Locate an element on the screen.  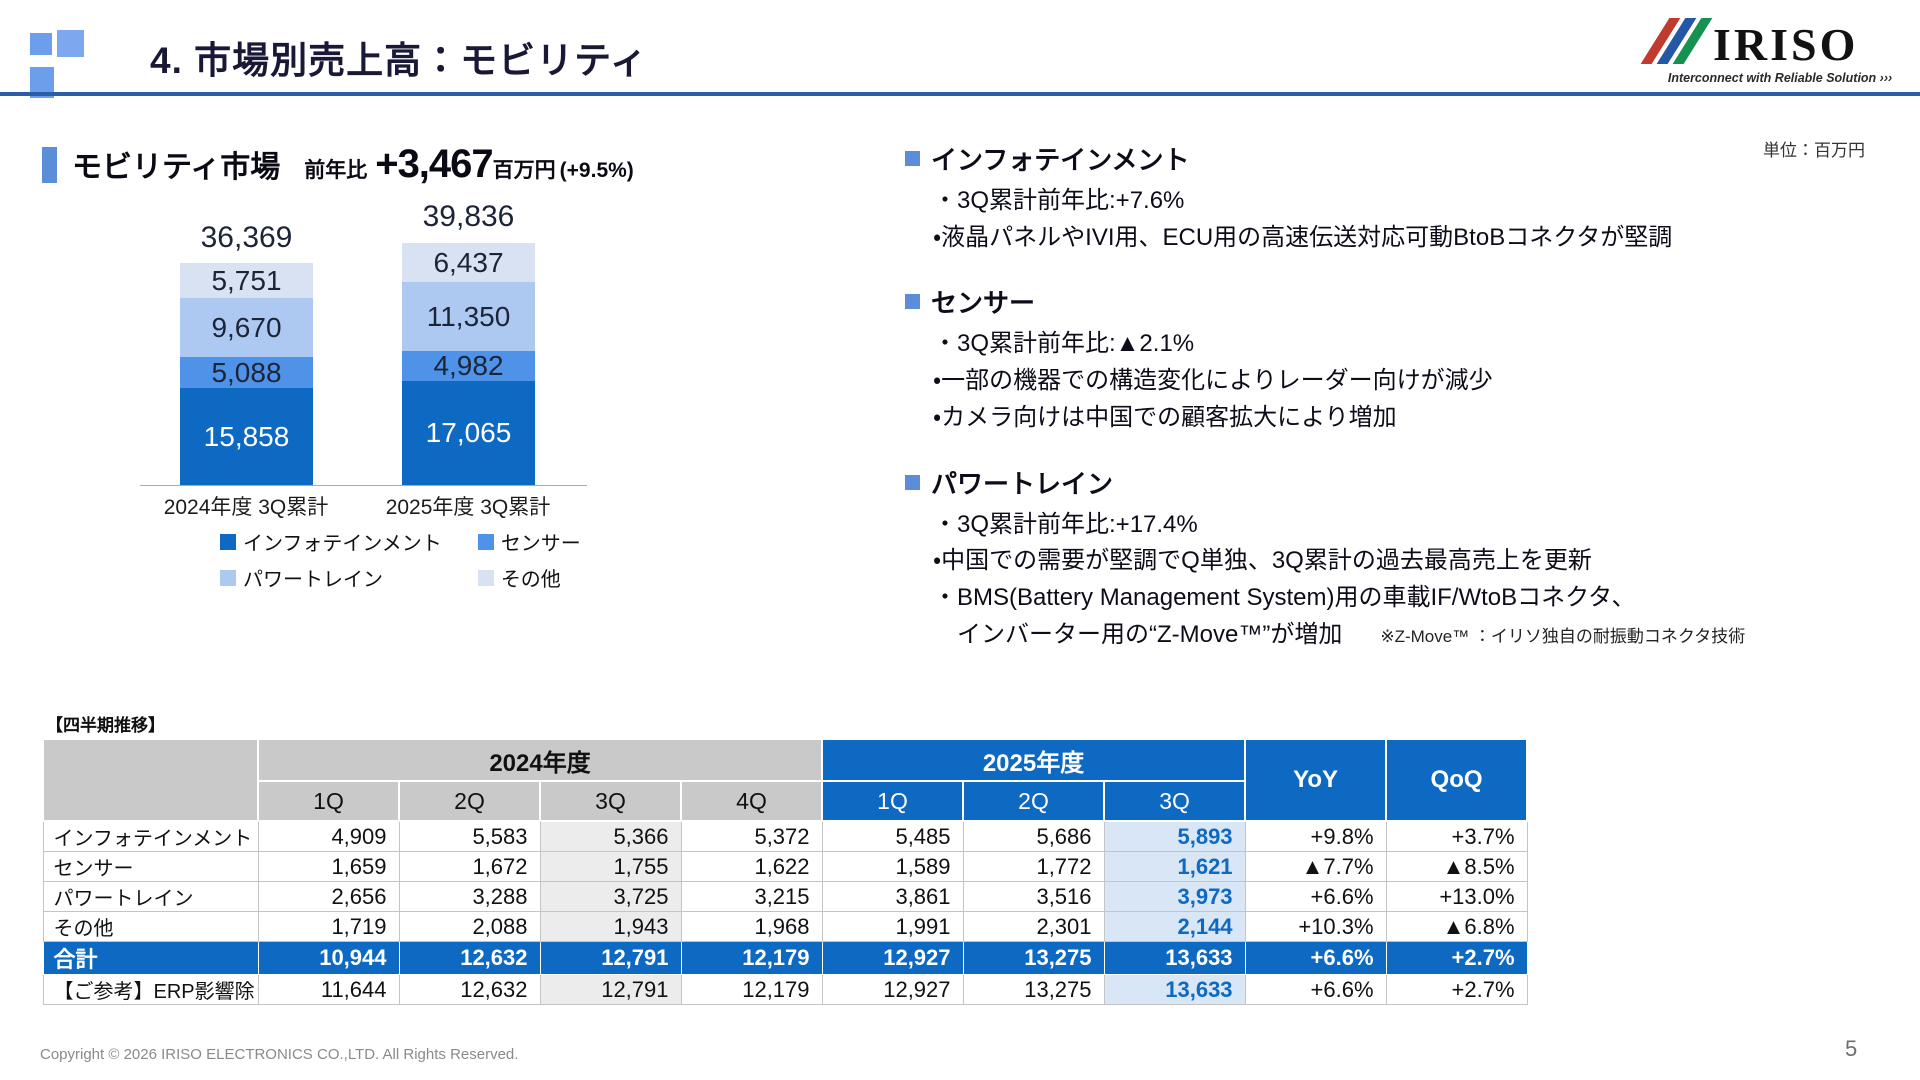
bar-segment-インフォテインメント: 15,858 is located at coordinates (246, 436).